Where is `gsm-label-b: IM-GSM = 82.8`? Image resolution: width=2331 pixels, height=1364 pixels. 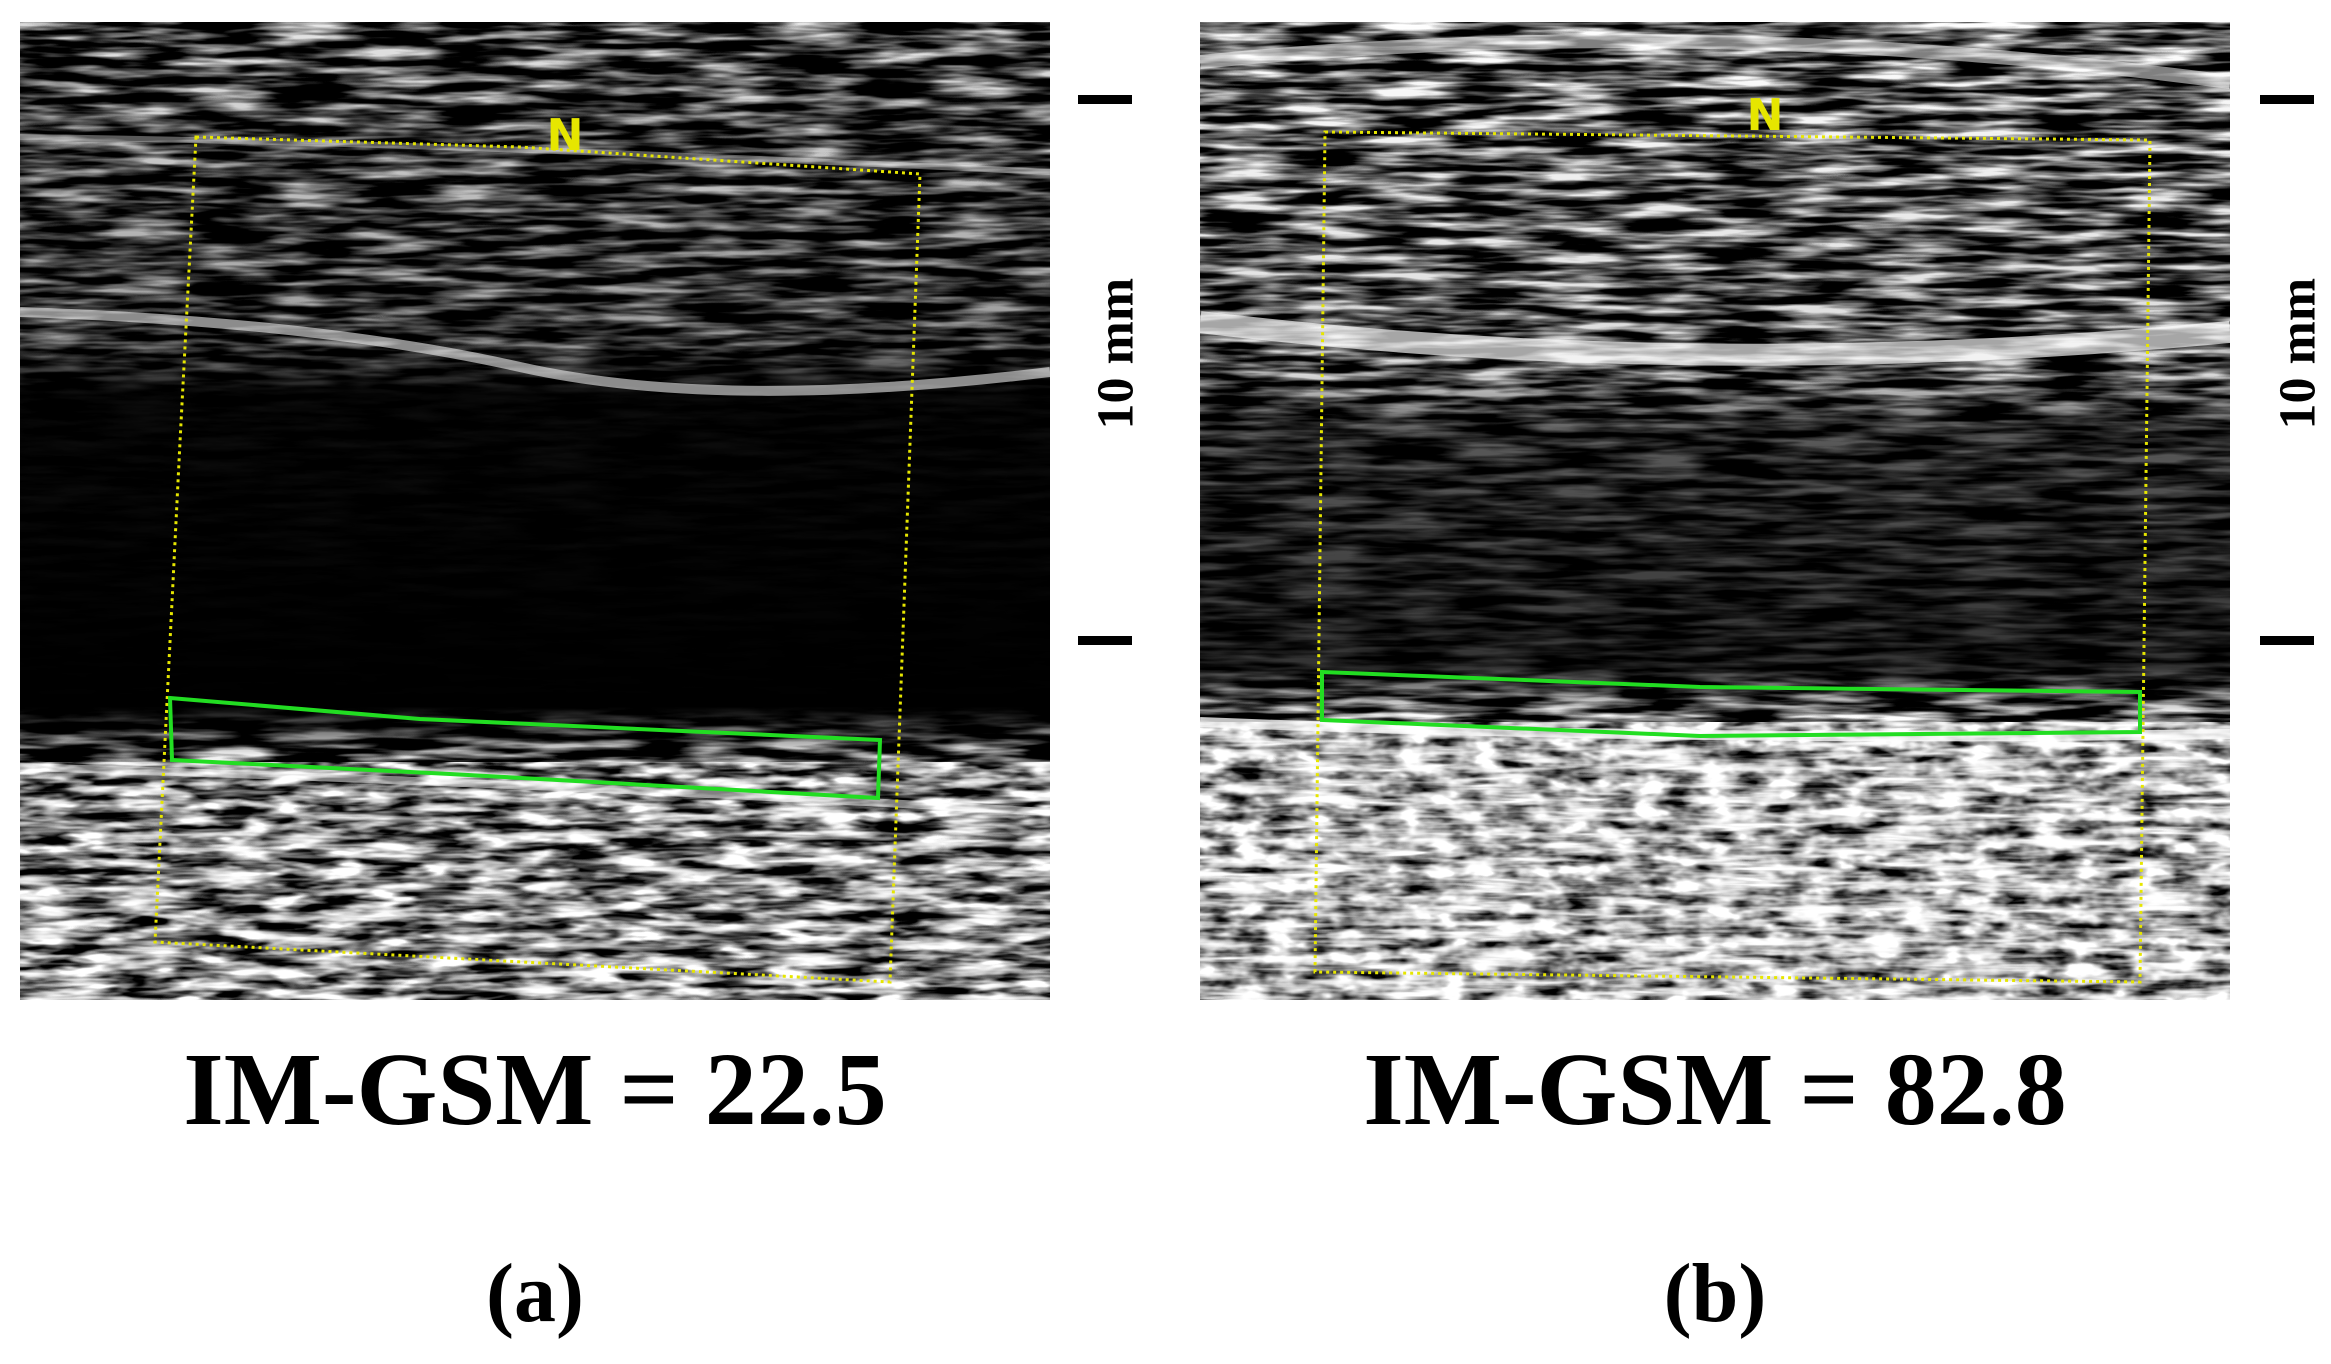
gsm-label-b: IM-GSM = 82.8 is located at coordinates (1715, 1089).